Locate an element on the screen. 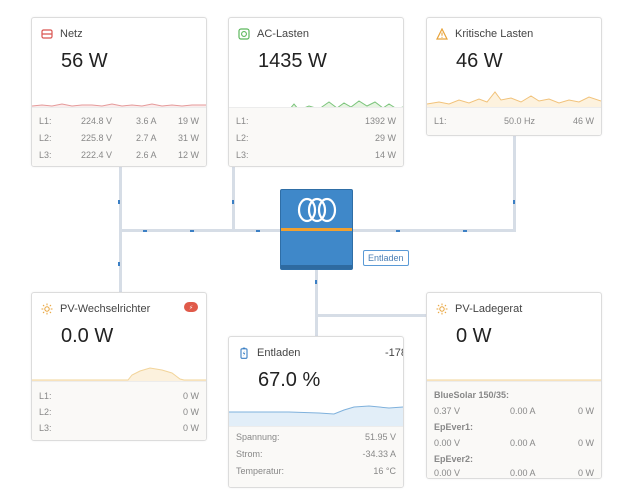 Image resolution: width=623 pixels, height=500 pixels. charger-voltage: 0.37 V is located at coordinates (447, 411).